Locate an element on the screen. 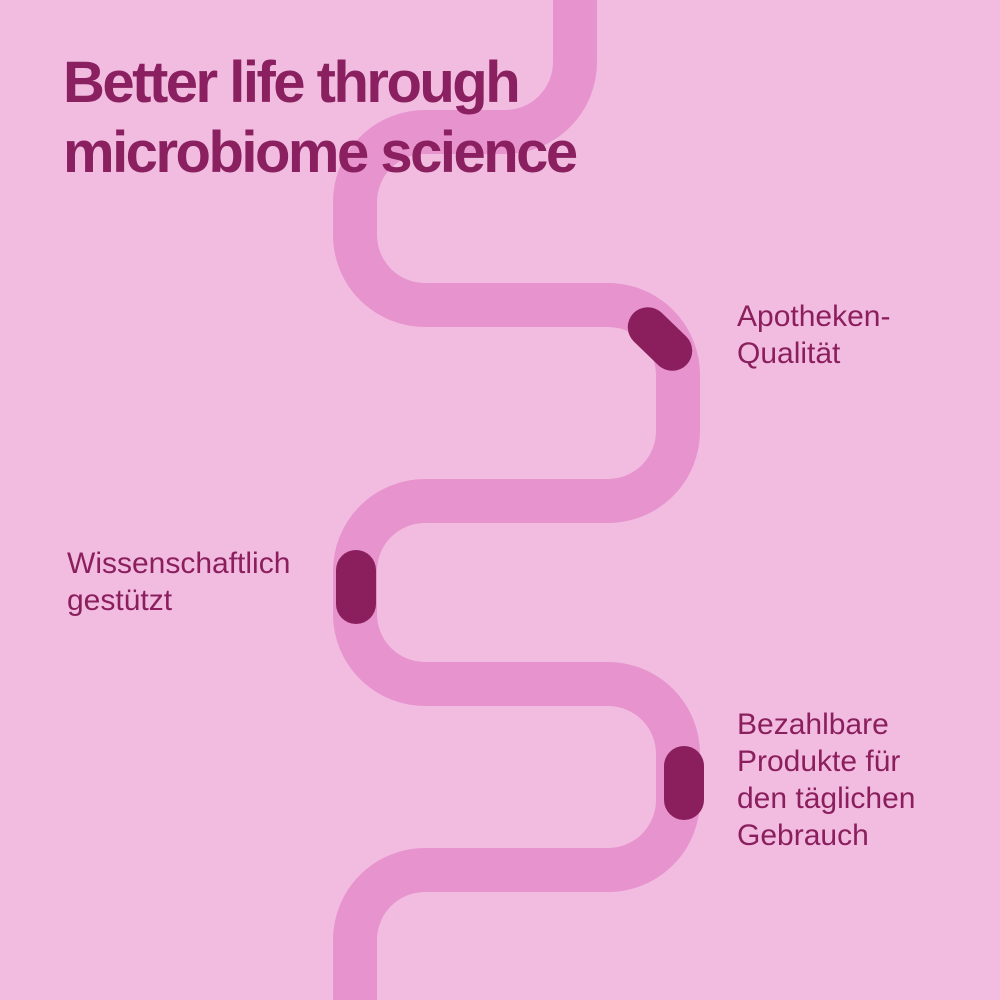 This screenshot has width=1000, height=1000. milestone-label-line: Qualität is located at coordinates (789, 353).